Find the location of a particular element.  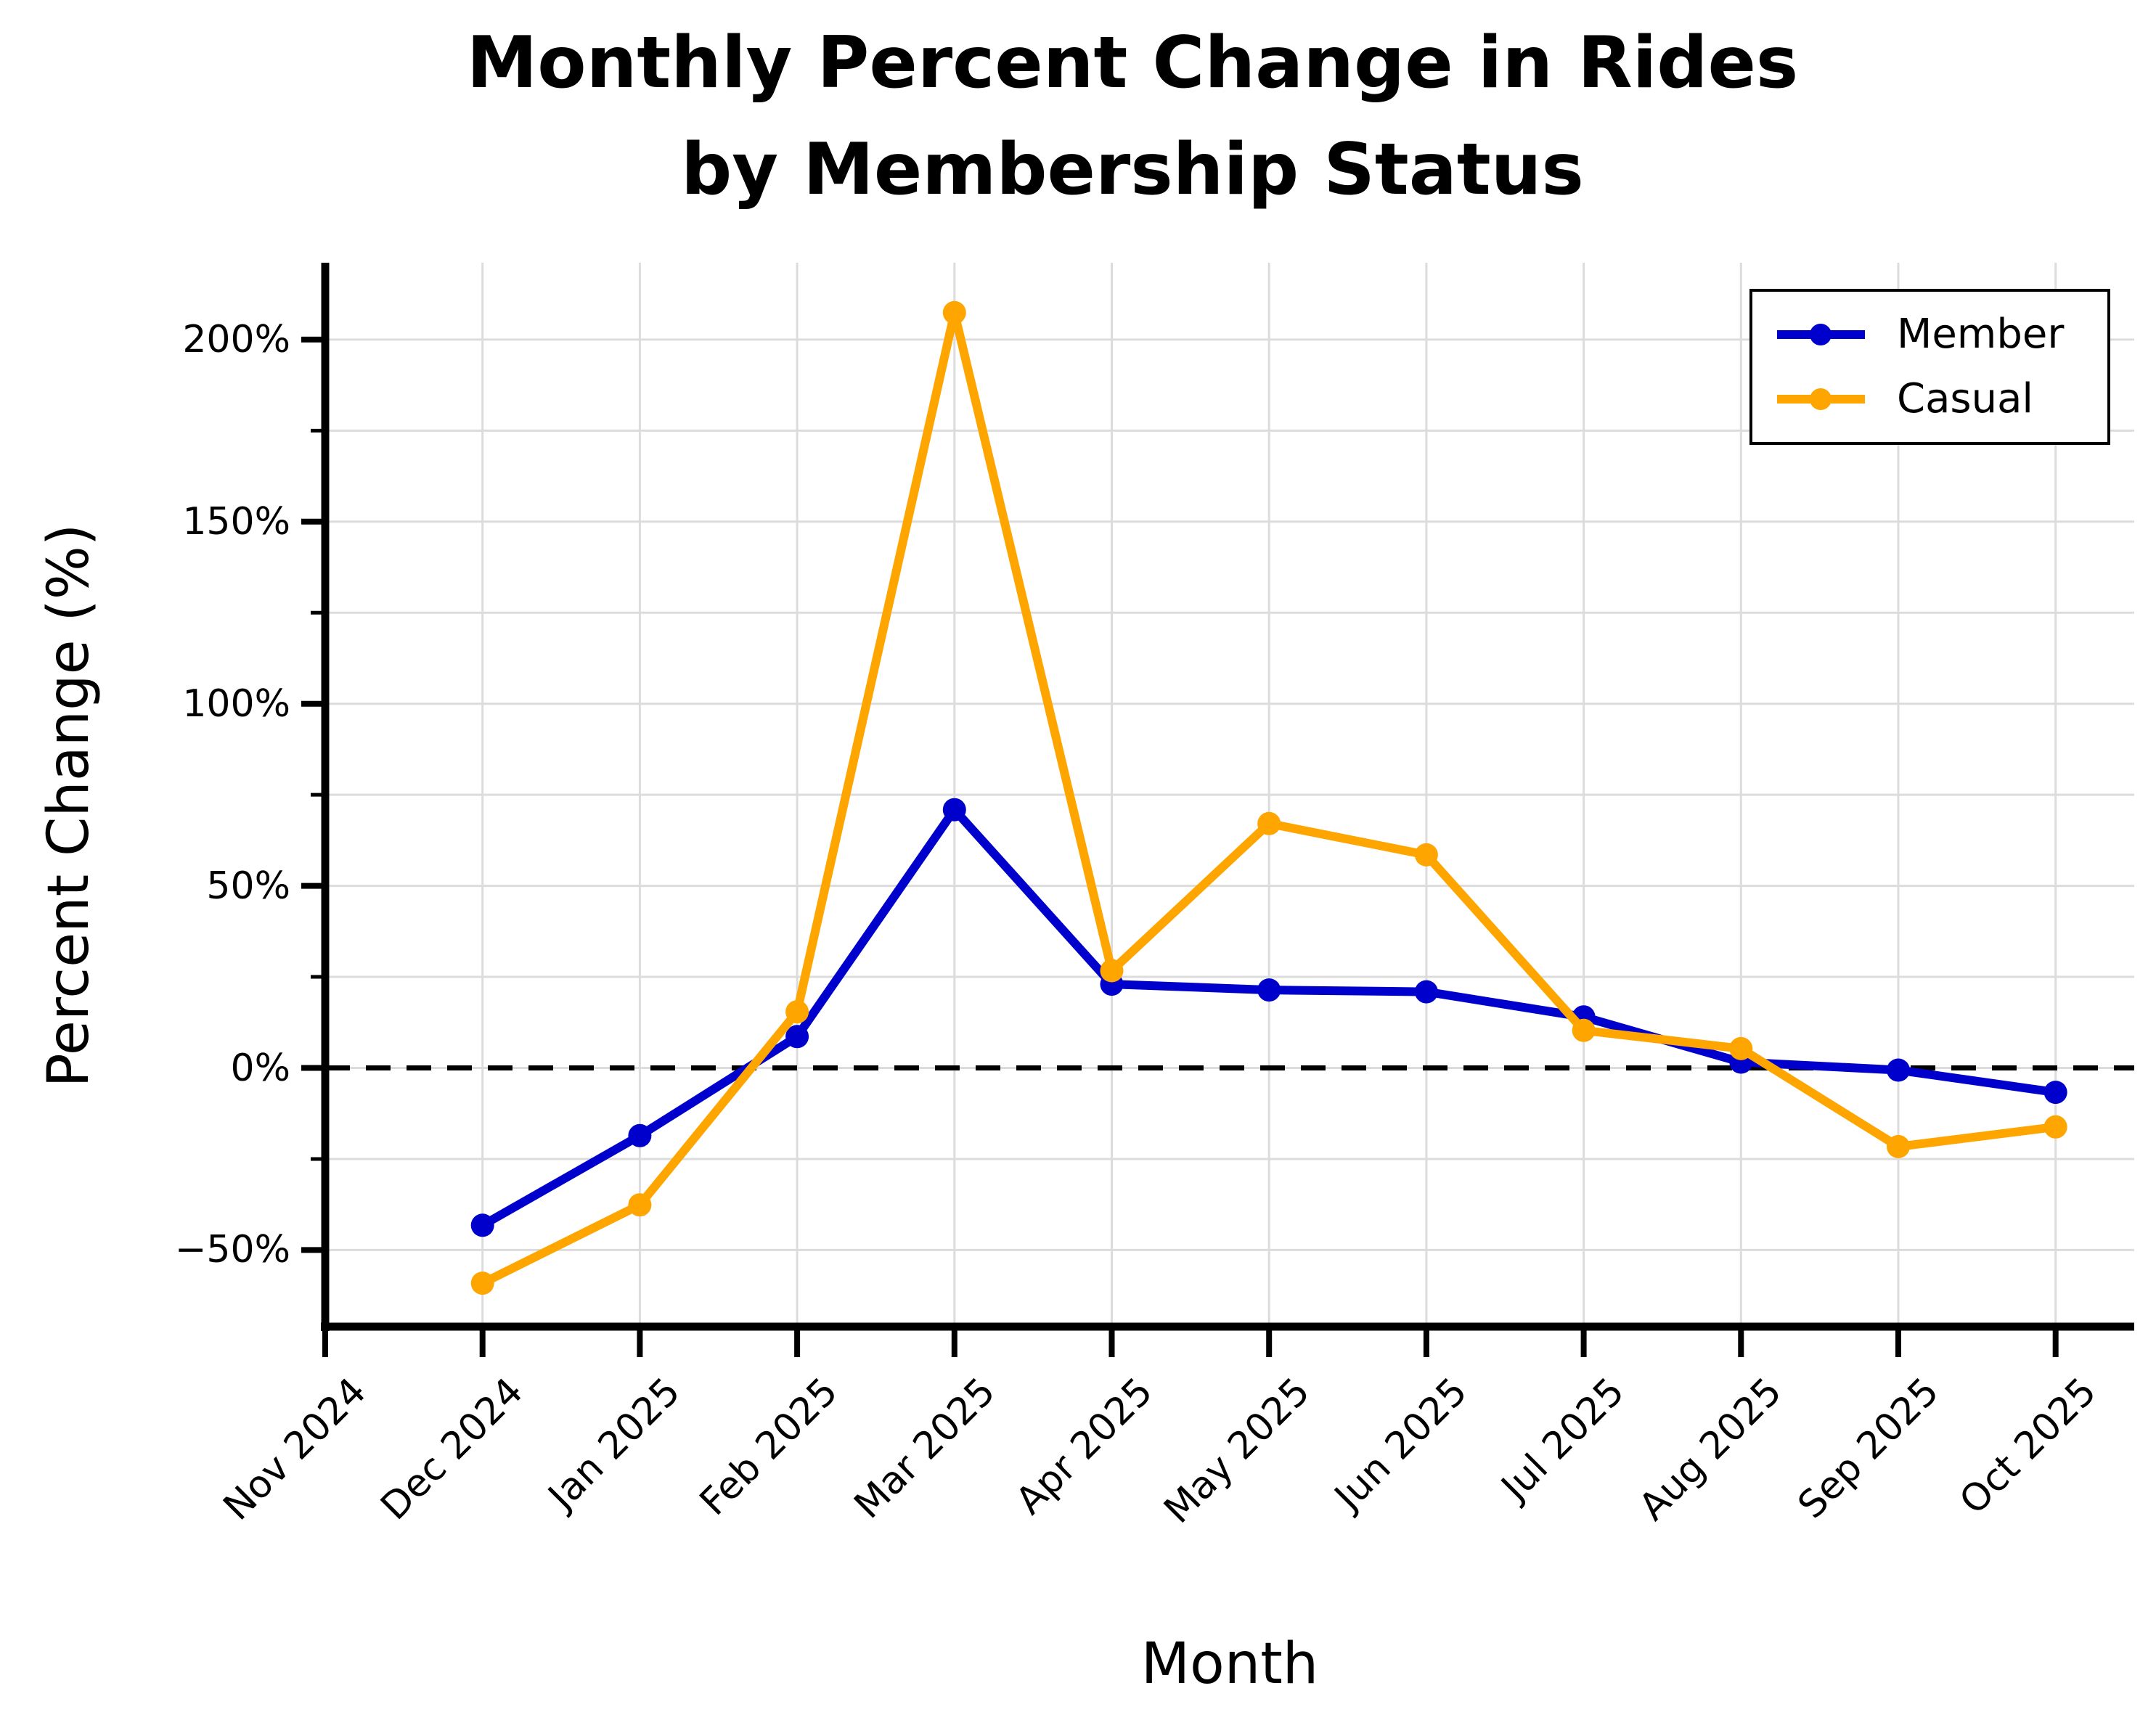

y-tick-label: 200% is located at coordinates (236, 339).